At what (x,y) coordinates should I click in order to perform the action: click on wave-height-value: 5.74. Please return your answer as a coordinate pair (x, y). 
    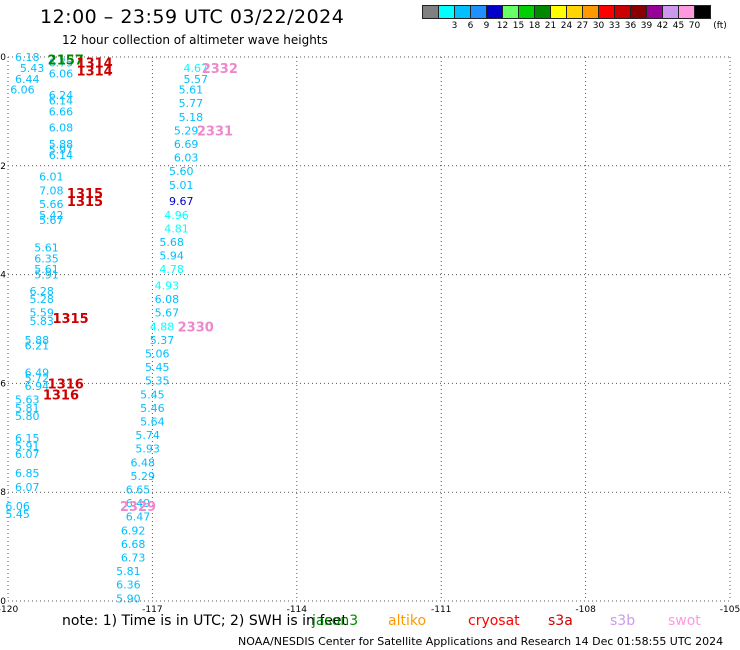
    Looking at the image, I should click on (147, 435).